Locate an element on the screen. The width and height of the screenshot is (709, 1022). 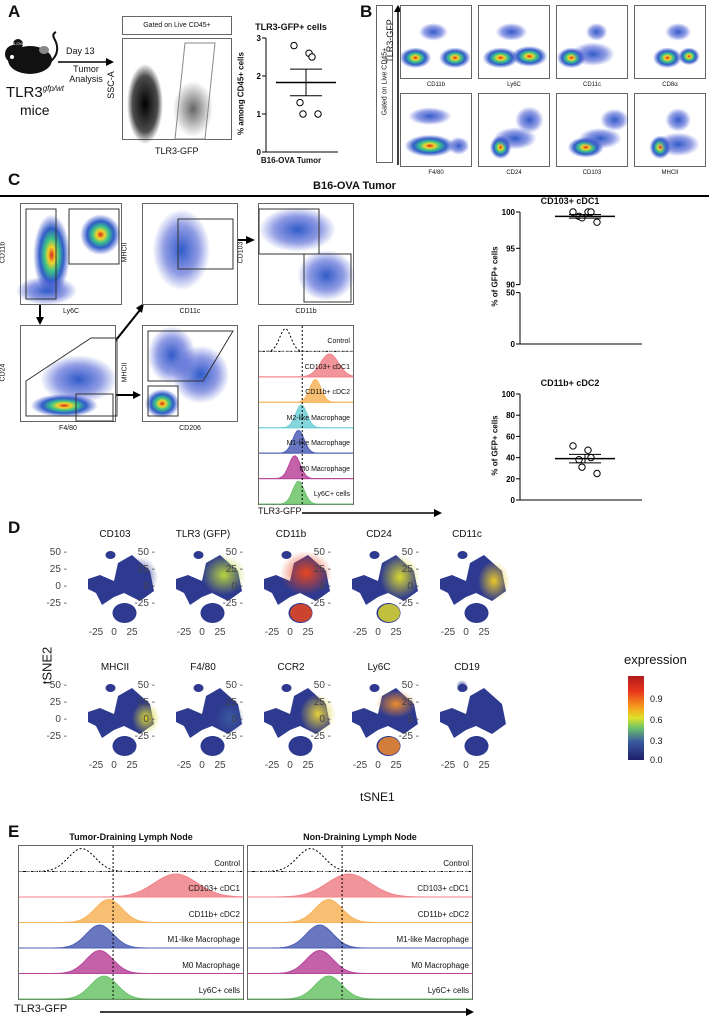
panel-label-e: E is located at coordinates (14, 831).